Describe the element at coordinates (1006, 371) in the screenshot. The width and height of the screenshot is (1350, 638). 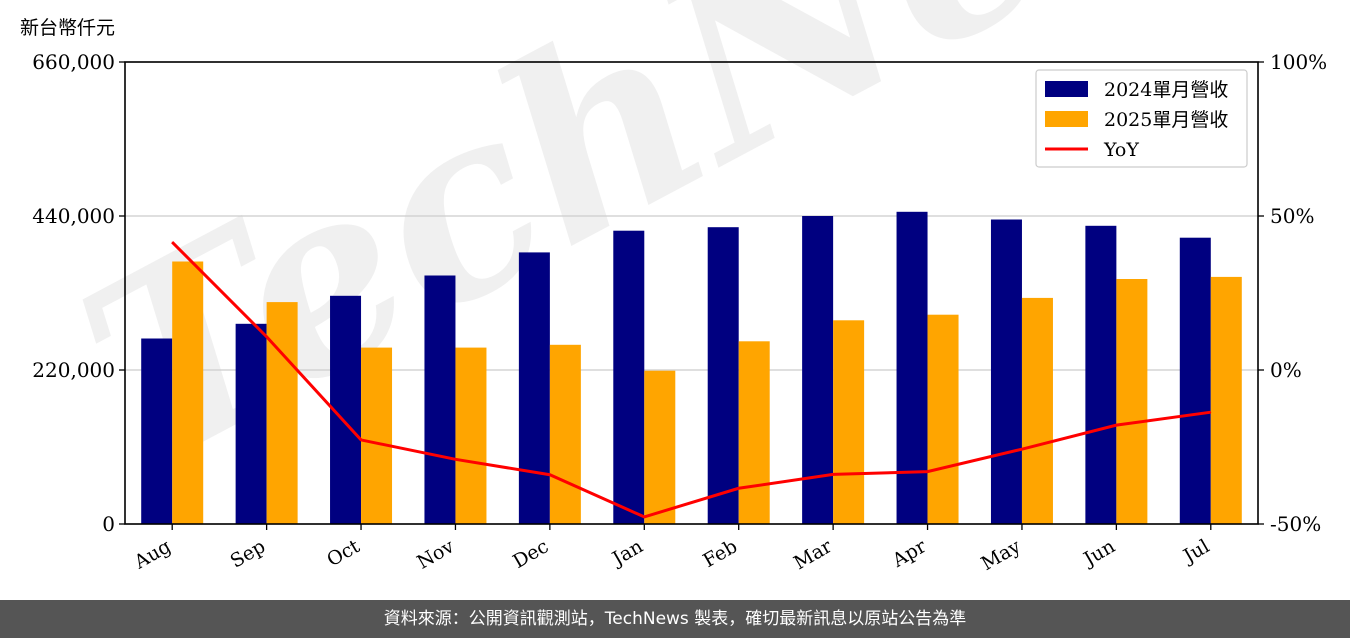
I see `bar-2024-may` at that location.